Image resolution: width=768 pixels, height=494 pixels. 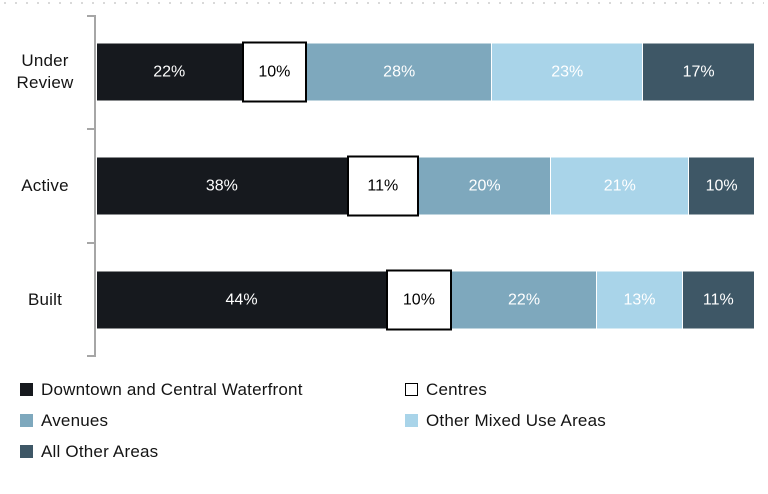 I want to click on legend-item-other-mixed-use-areas: Other Mixed Use Areas, so click(x=582, y=420).